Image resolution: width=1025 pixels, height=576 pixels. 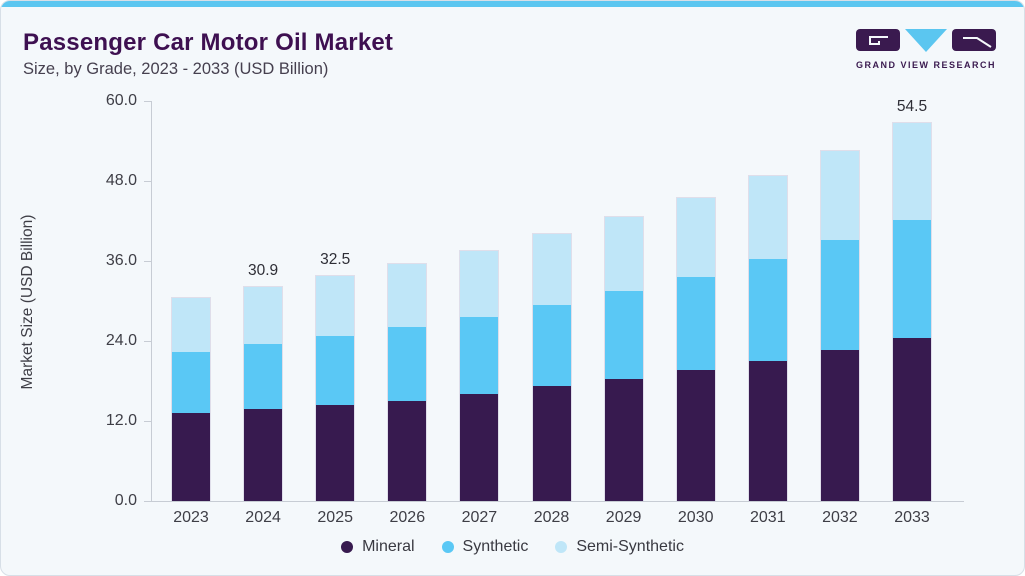 I want to click on bar-2027, so click(x=479, y=375).